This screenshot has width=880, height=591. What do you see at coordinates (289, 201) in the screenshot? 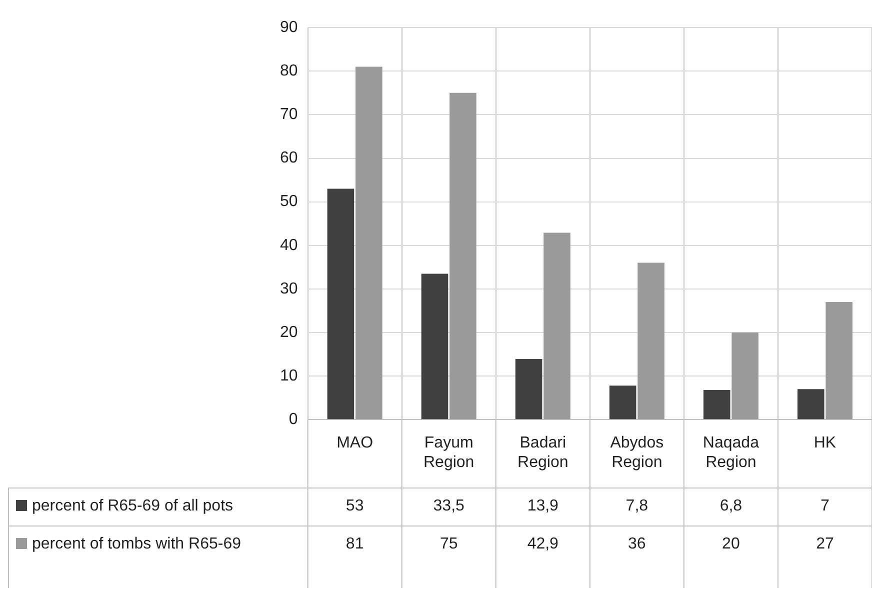
I see `y-tick-label: 50` at bounding box center [289, 201].